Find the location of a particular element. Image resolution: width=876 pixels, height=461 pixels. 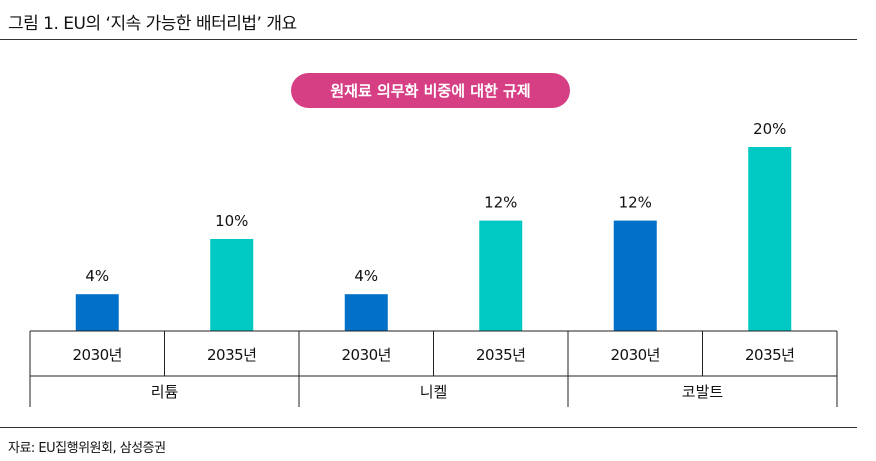

category-label-1: 2035년 is located at coordinates (231, 355).